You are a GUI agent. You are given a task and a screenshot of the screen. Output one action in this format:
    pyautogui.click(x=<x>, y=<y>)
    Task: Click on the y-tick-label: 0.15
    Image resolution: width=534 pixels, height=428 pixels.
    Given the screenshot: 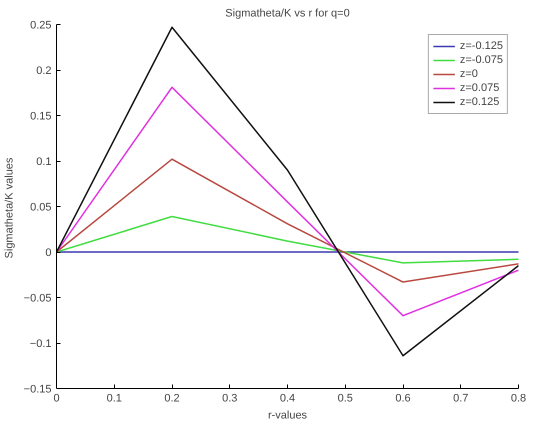 What is the action you would take?
    pyautogui.click(x=41, y=116)
    